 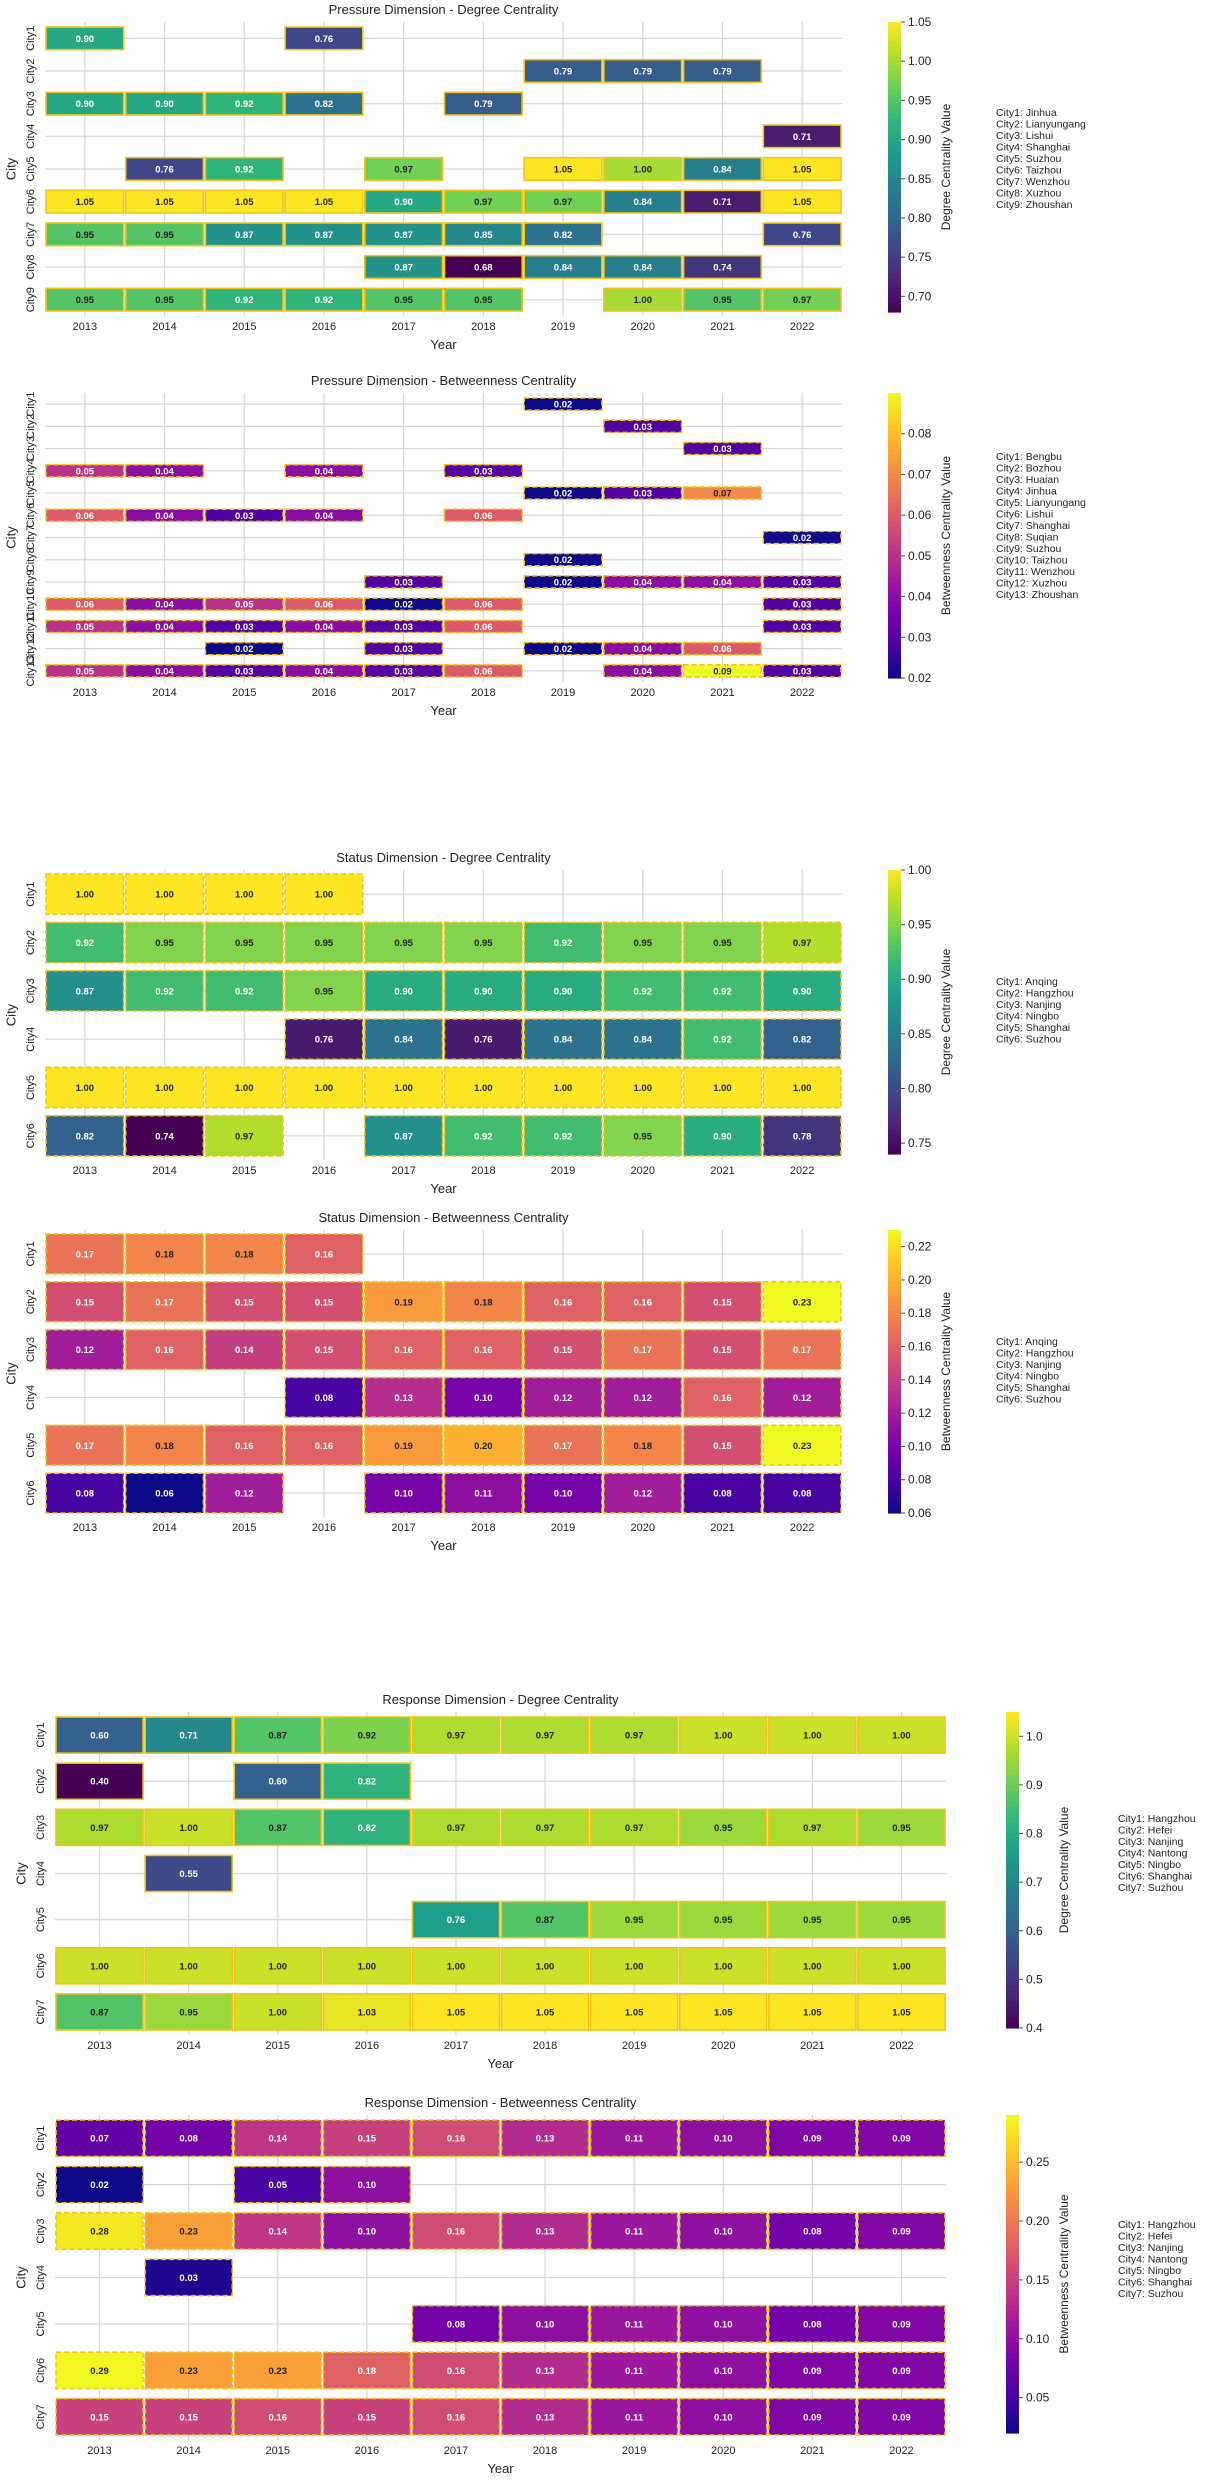 I want to click on cell-value-label: 0.87, so click(x=545, y=1920).